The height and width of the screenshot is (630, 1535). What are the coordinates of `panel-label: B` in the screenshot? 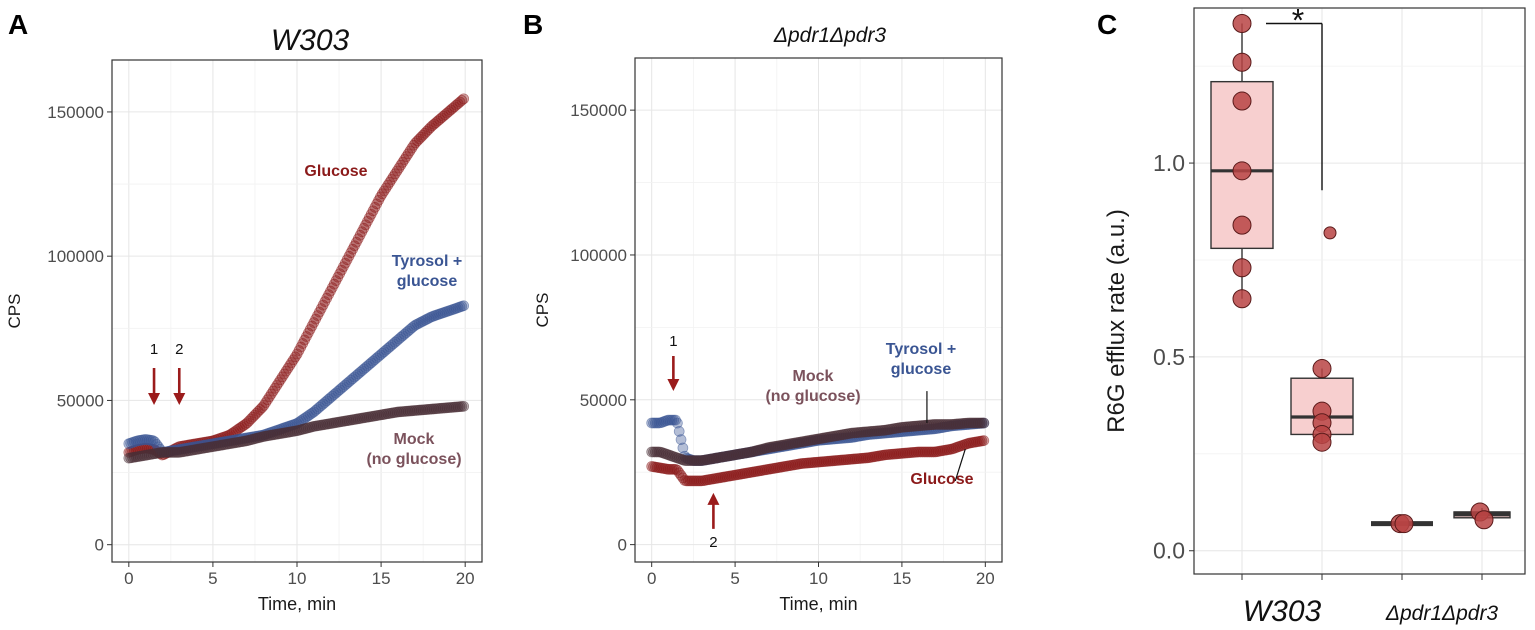 It's located at (533, 24).